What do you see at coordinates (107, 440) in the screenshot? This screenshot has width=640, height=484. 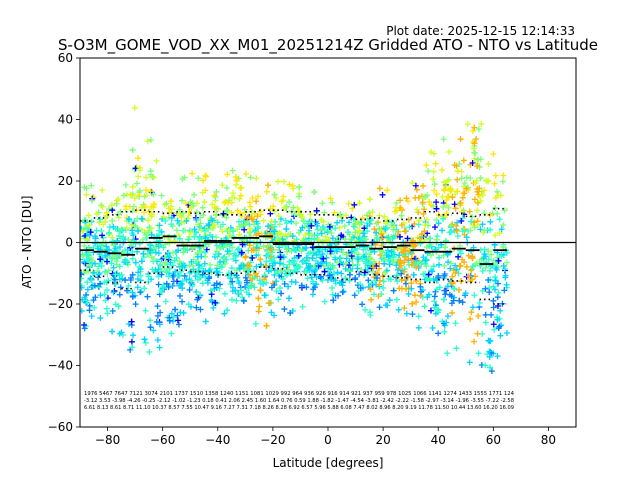 I see `x-tick-label: −80` at bounding box center [107, 440].